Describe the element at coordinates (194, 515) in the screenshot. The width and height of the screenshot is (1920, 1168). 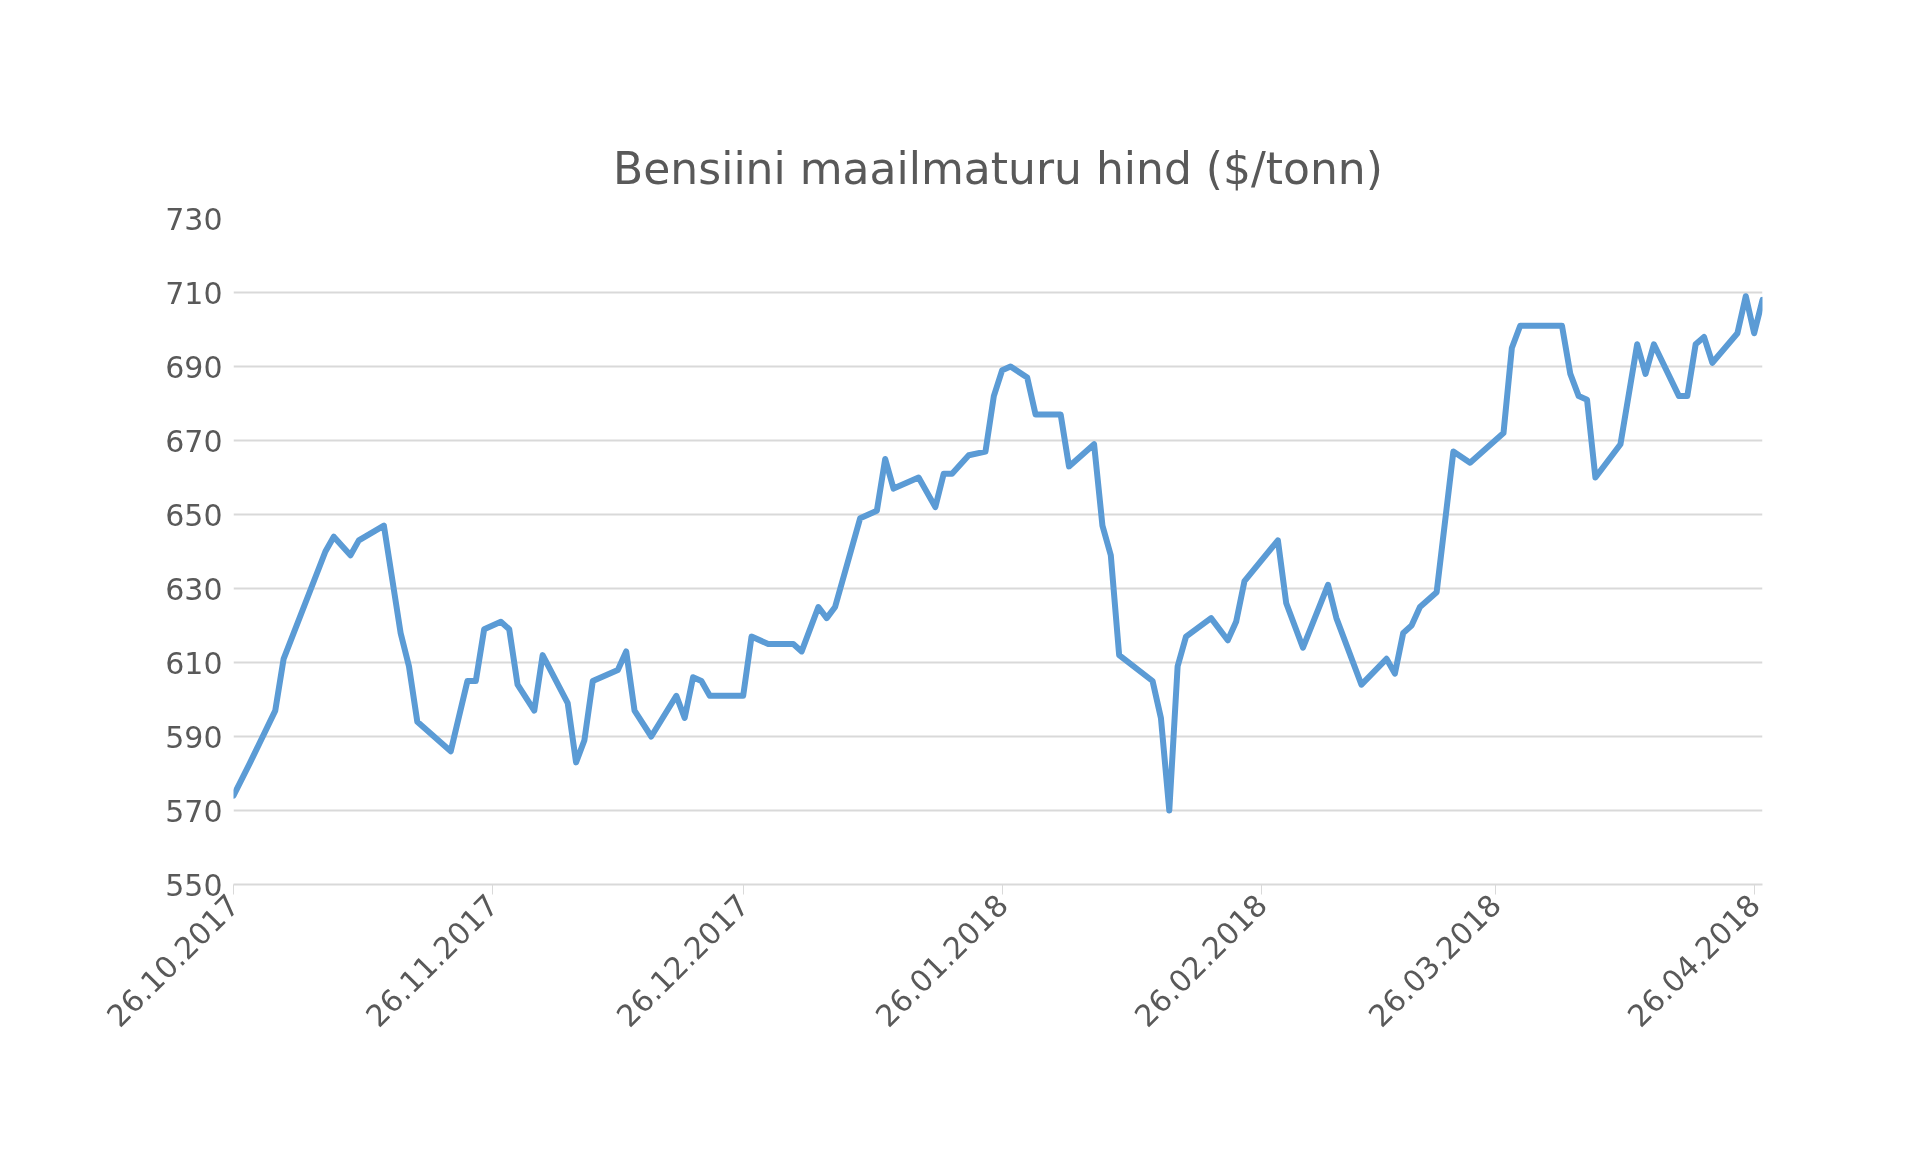
I see `y-tick-label: 650` at that location.